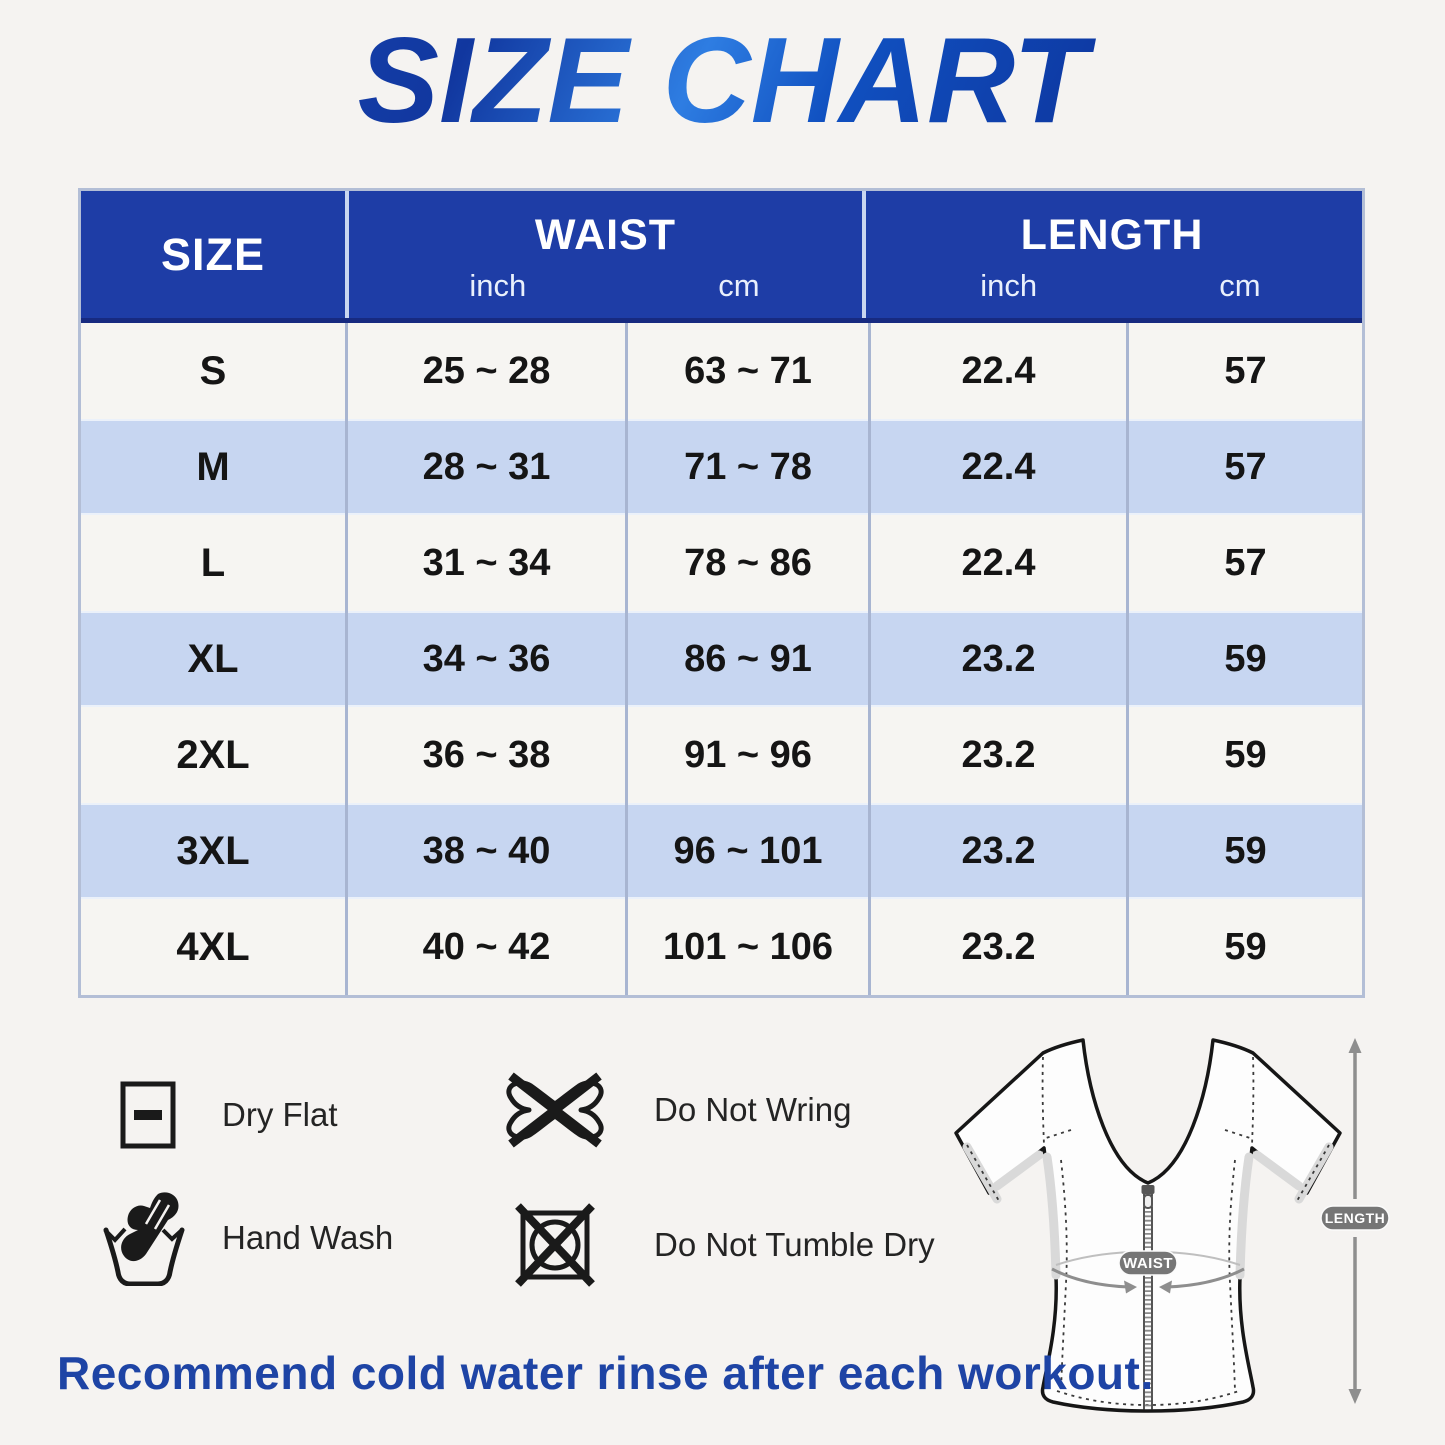  Describe the element at coordinates (488, 467) in the screenshot. I see `value-cell: 28 ~ 31` at that location.